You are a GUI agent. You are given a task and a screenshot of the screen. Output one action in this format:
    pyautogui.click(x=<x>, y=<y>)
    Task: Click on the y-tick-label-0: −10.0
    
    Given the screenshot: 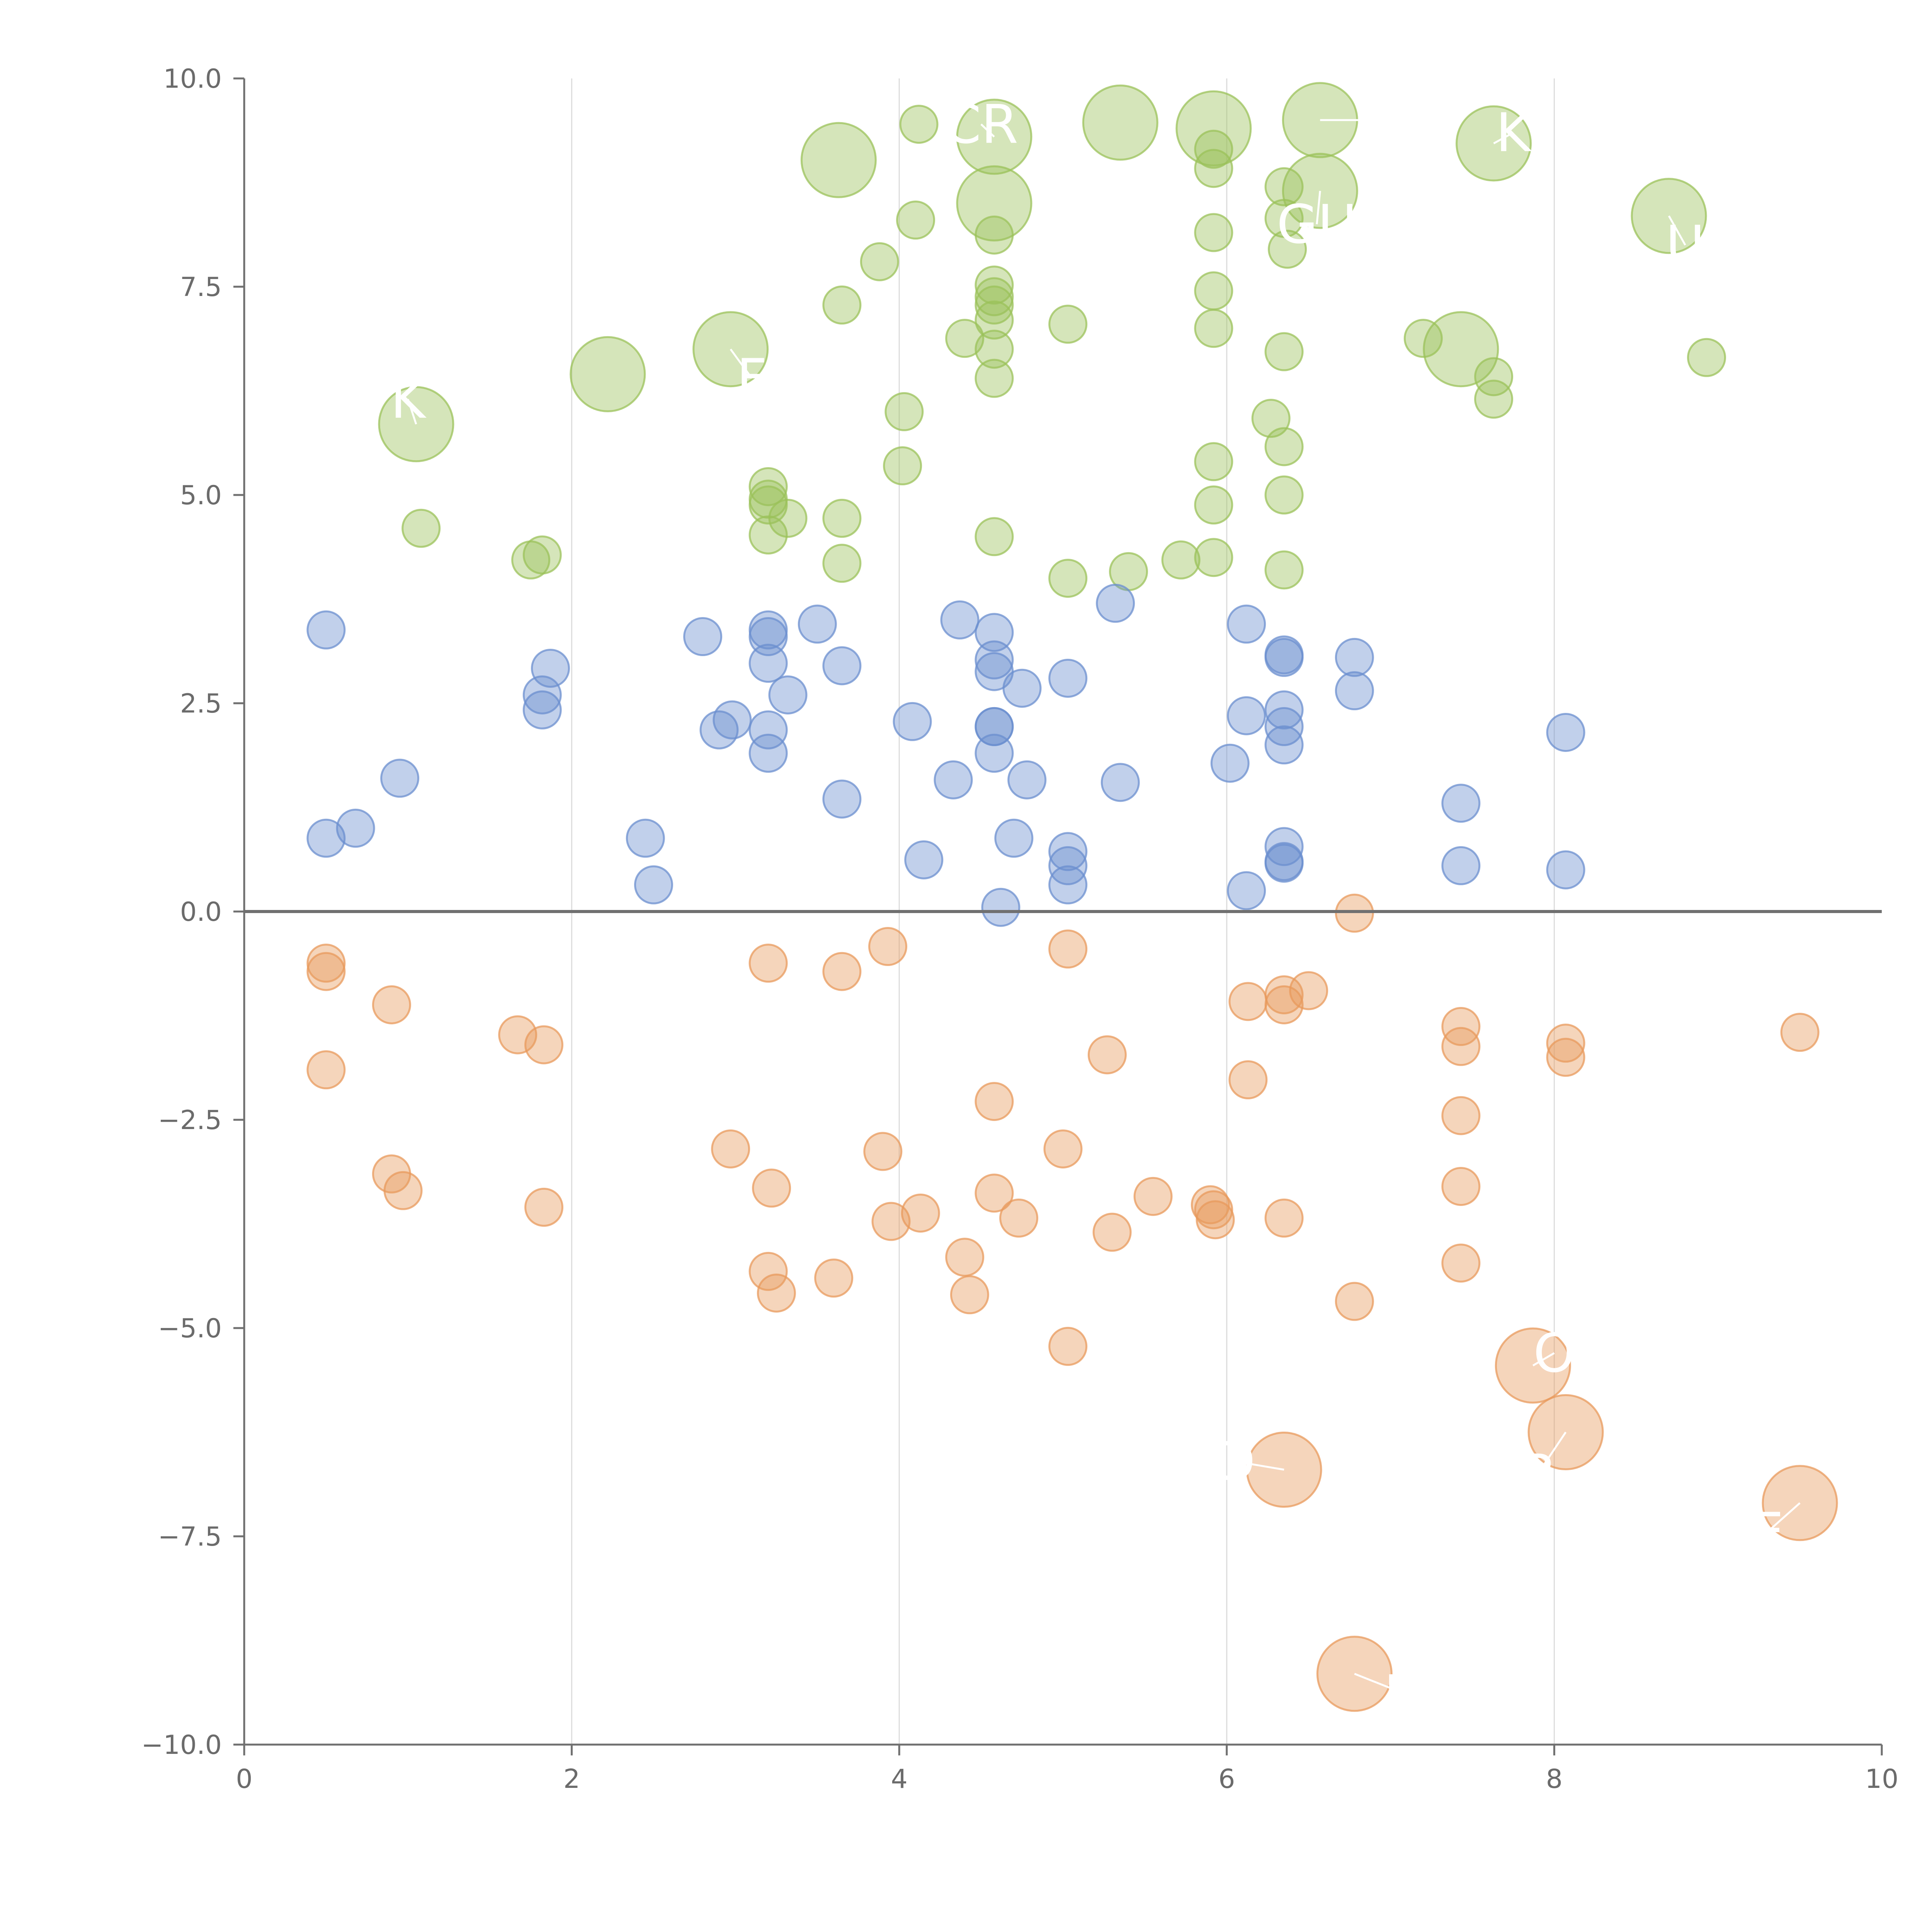 What is the action you would take?
    pyautogui.click(x=182, y=1745)
    